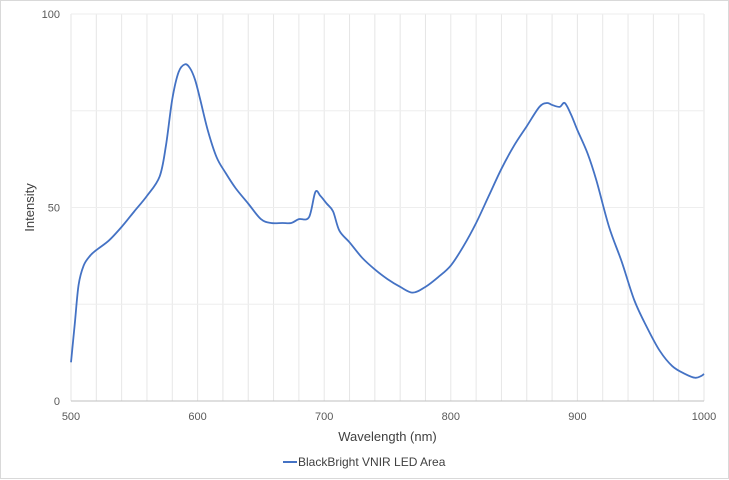  What do you see at coordinates (197, 417) in the screenshot?
I see `x-tick-label: 600` at bounding box center [197, 417].